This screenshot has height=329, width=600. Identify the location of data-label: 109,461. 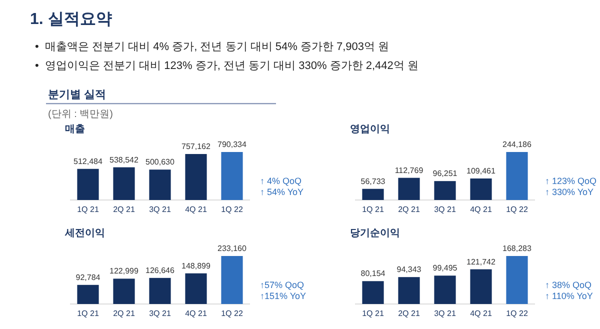
(481, 171).